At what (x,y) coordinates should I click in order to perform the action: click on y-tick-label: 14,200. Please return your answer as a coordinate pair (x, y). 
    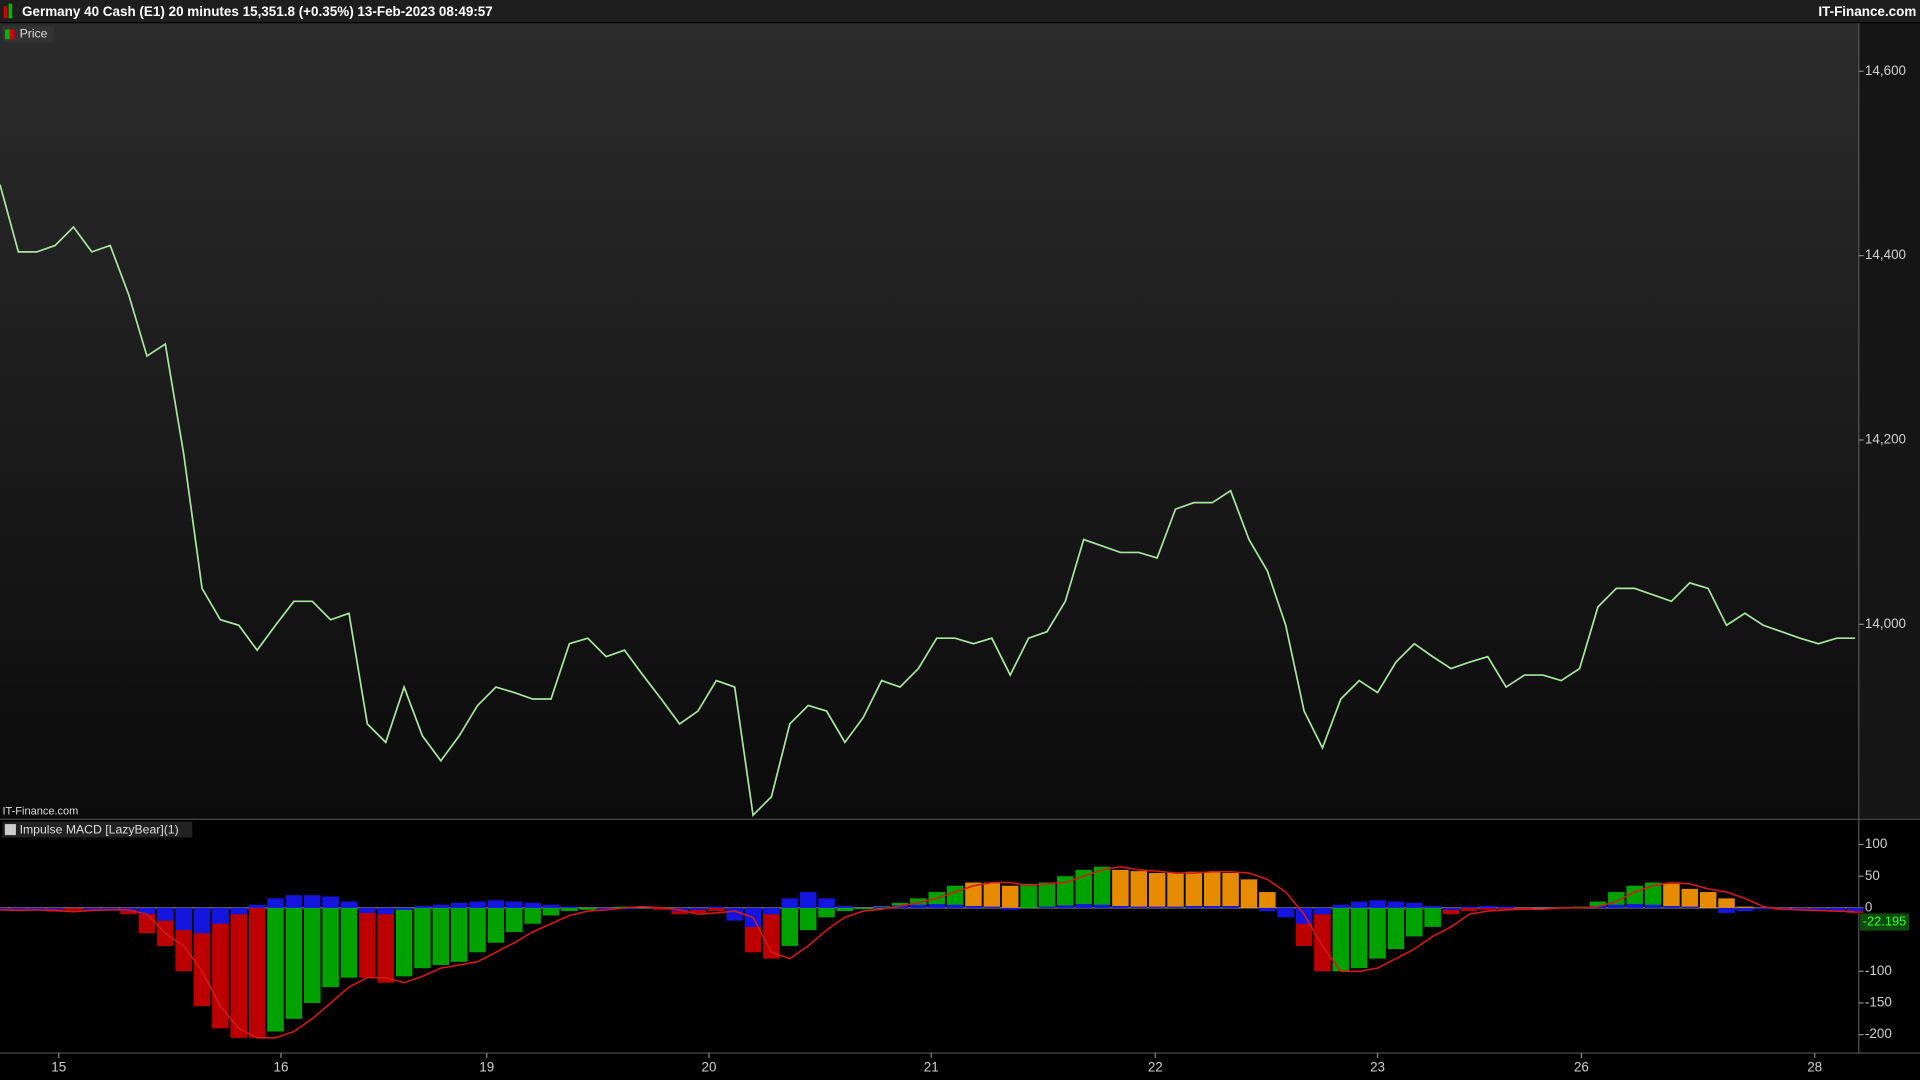
    Looking at the image, I should click on (1885, 439).